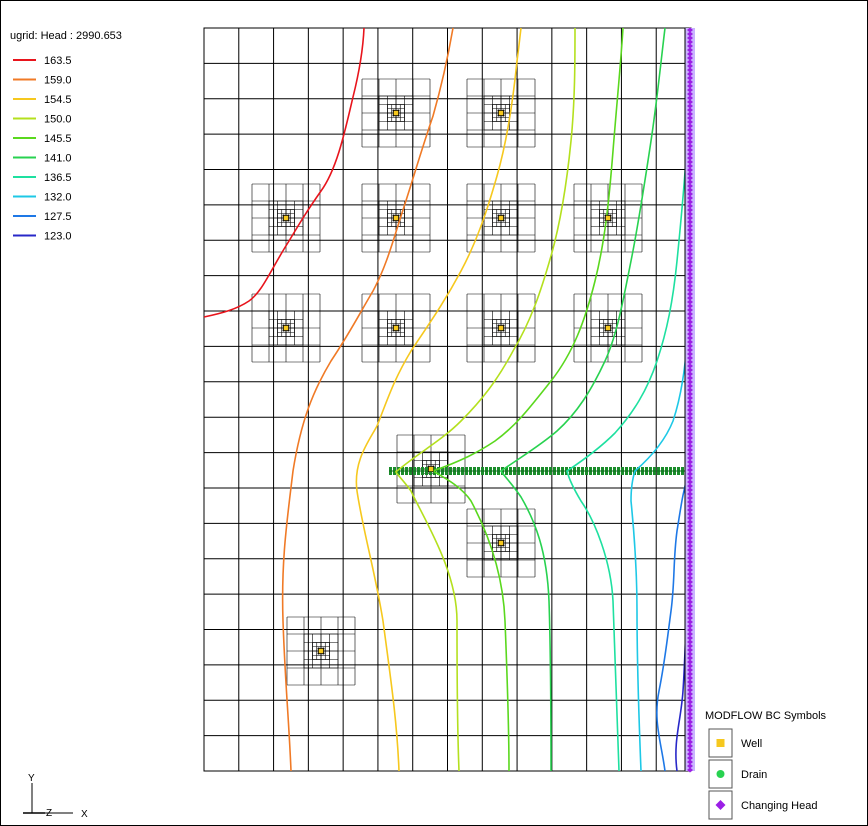 The height and width of the screenshot is (826, 868). What do you see at coordinates (751, 744) in the screenshot?
I see `bc-symbol-label: Well` at bounding box center [751, 744].